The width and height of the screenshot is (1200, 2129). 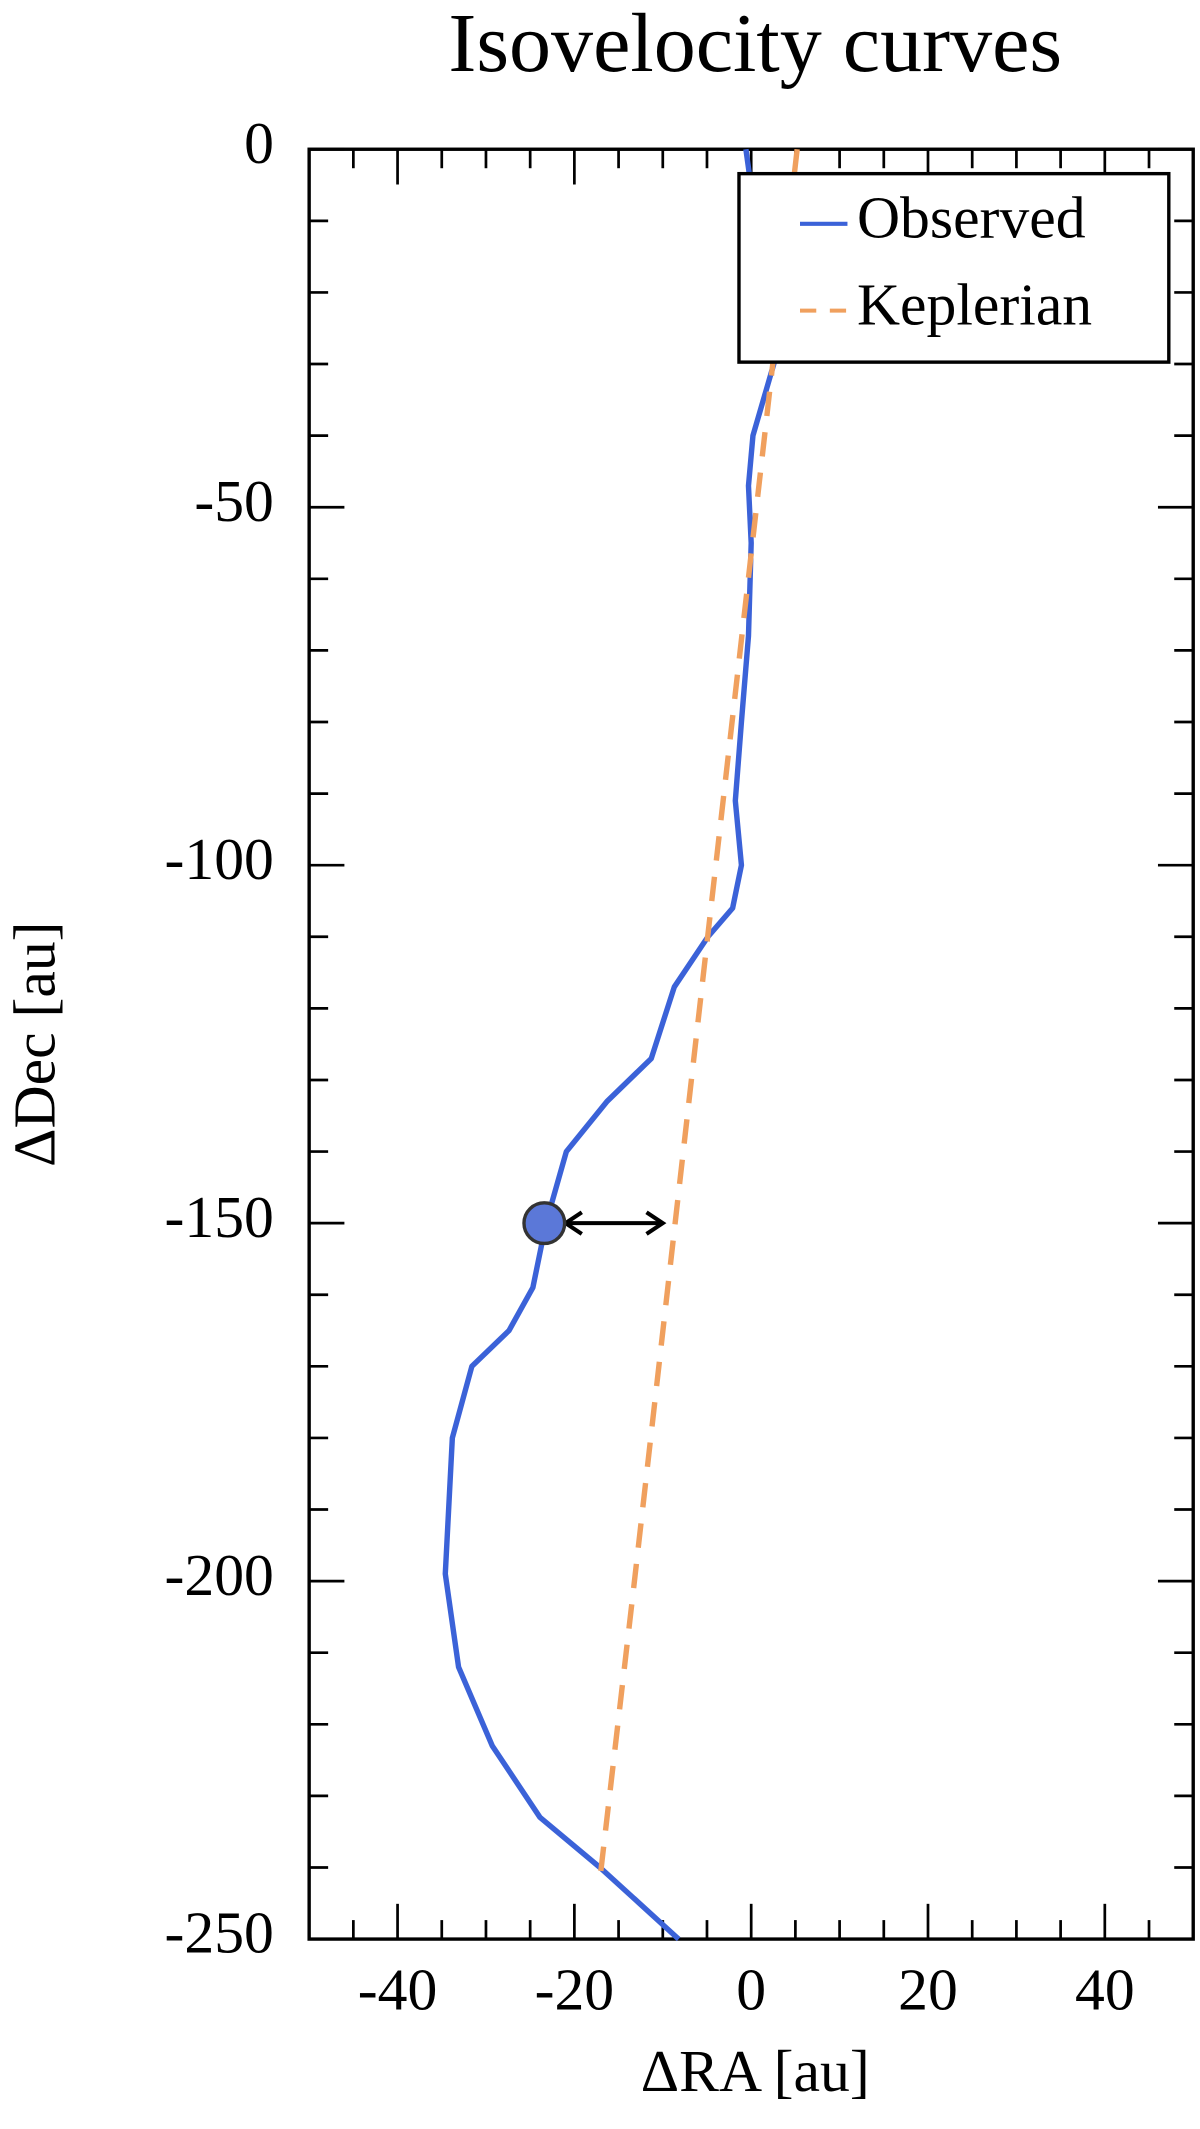 What do you see at coordinates (1105, 1990) in the screenshot?
I see `x-tick-label: 40` at bounding box center [1105, 1990].